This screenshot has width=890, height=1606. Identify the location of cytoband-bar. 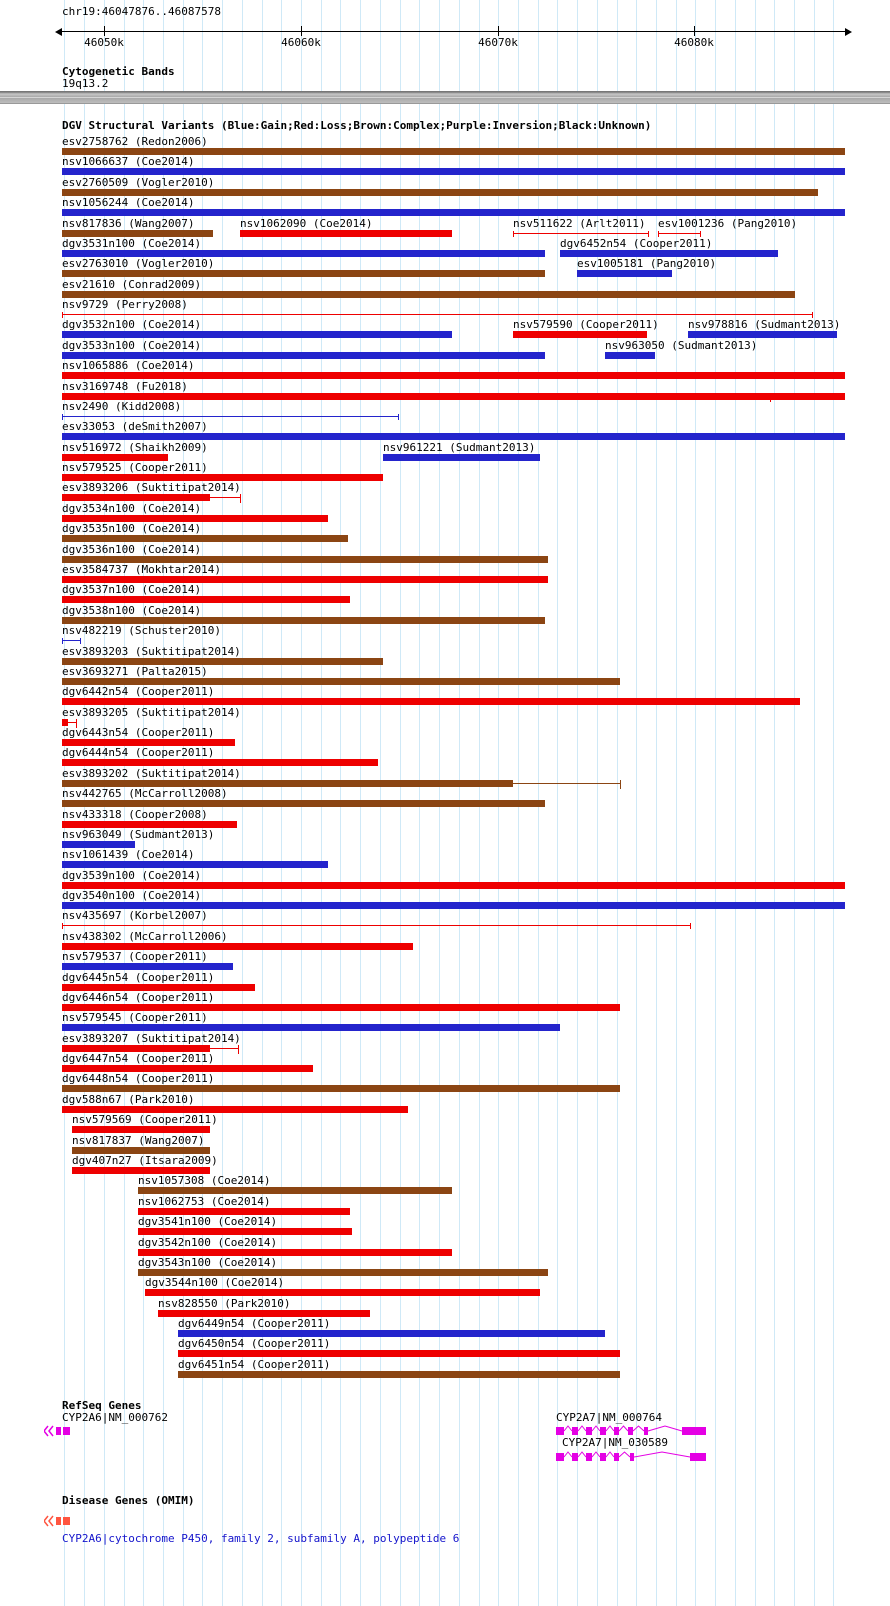
(445, 97).